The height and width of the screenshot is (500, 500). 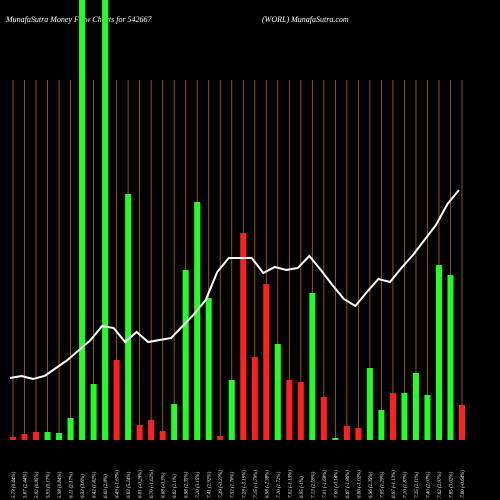 What do you see at coordinates (267, 484) in the screenshot?
I see `x-tick-label: 6.98 (-2.38%)` at bounding box center [267, 484].